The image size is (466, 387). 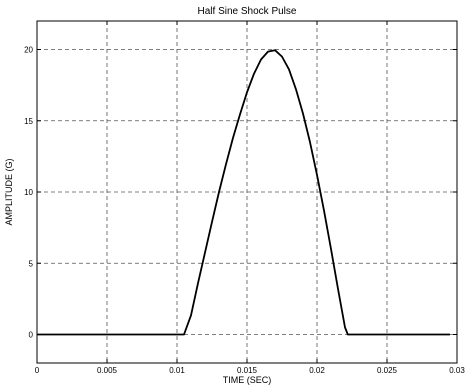 I want to click on x-tick-label: 0, so click(x=37, y=370).